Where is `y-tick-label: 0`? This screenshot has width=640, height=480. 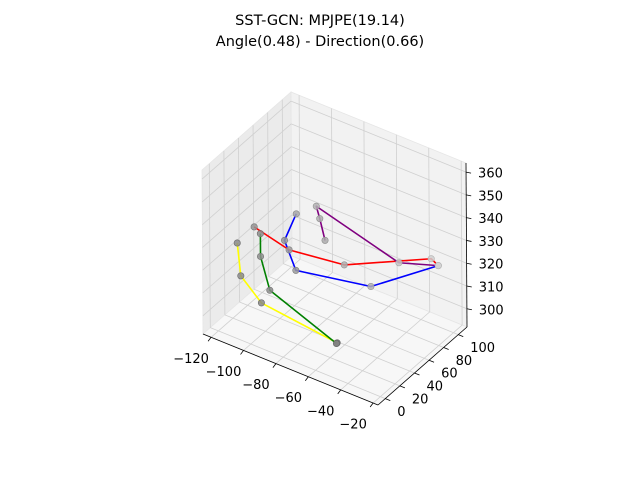
y-tick-label: 0 is located at coordinates (401, 412).